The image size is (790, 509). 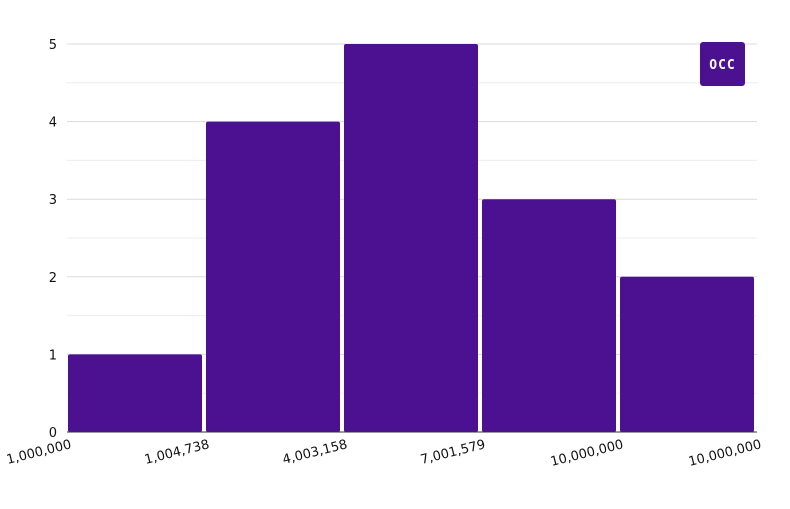 What do you see at coordinates (53, 278) in the screenshot?
I see `y-tick-label: 2` at bounding box center [53, 278].